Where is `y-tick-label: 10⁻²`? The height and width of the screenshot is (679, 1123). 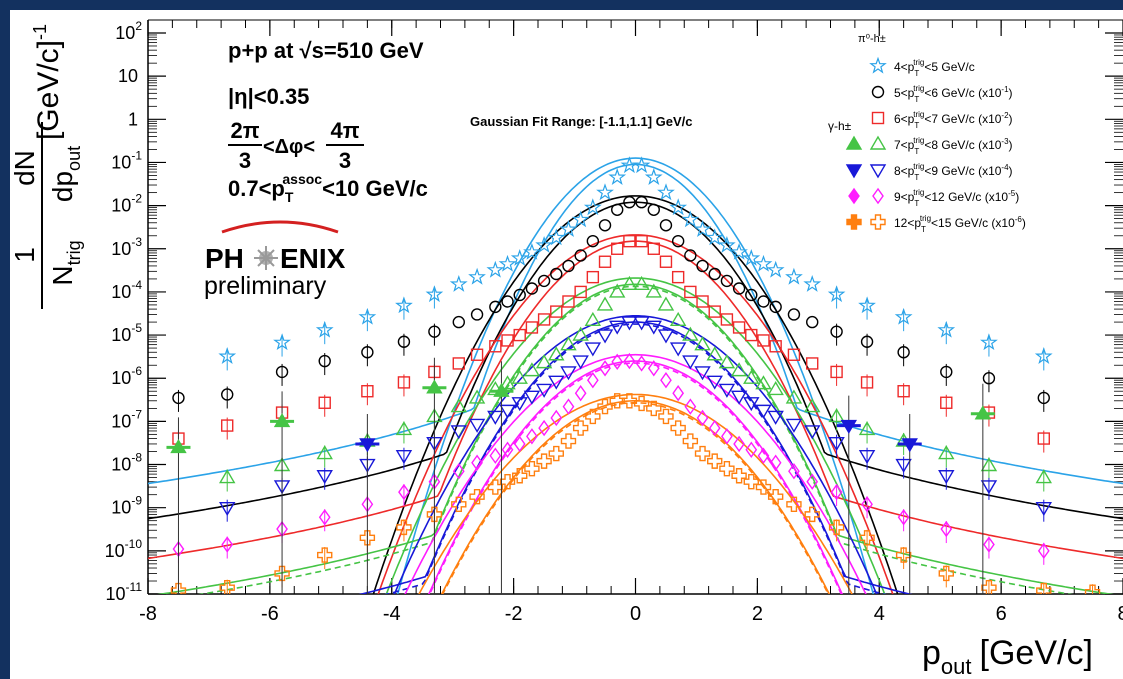 y-tick-label: 10⁻² is located at coordinates (126, 204).